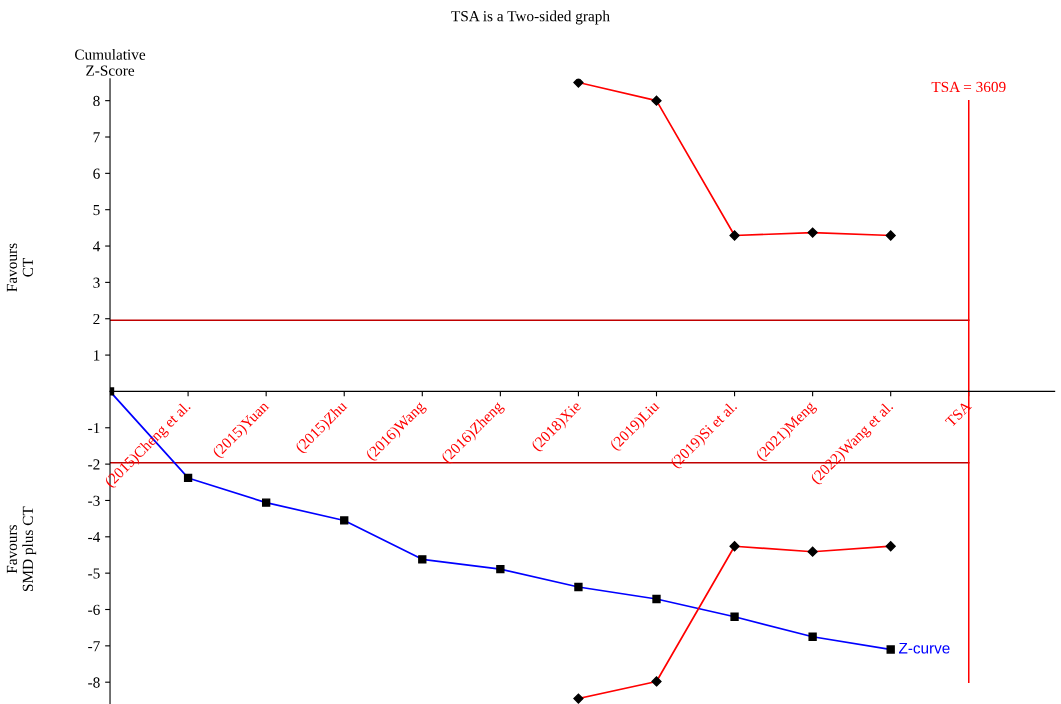 The width and height of the screenshot is (1061, 704). What do you see at coordinates (21, 548) in the screenshot?
I see `text: Favours SMD plus CT` at bounding box center [21, 548].